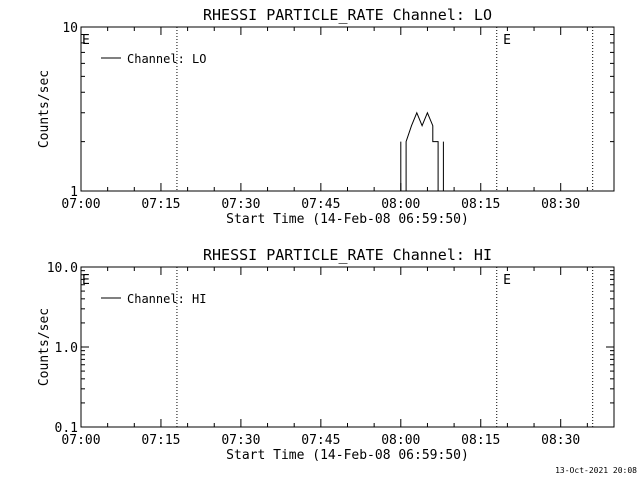  Describe the element at coordinates (66, 428) in the screenshot. I see `y-tick-label: 0.1` at that location.